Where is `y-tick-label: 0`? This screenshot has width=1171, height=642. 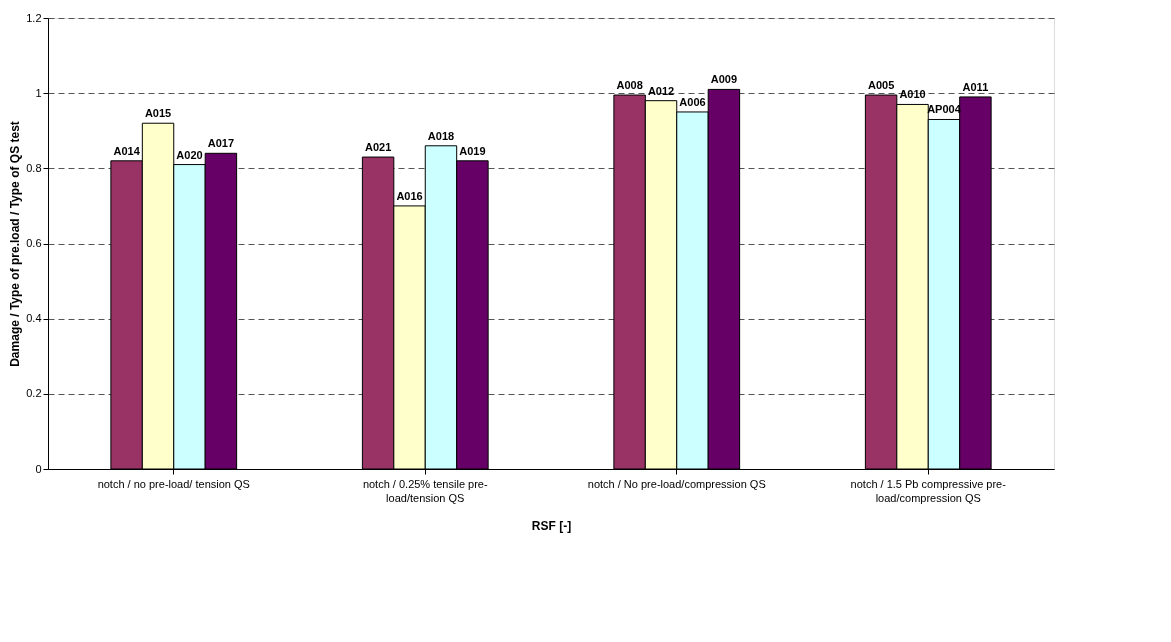 y-tick-label: 0 is located at coordinates (38, 468).